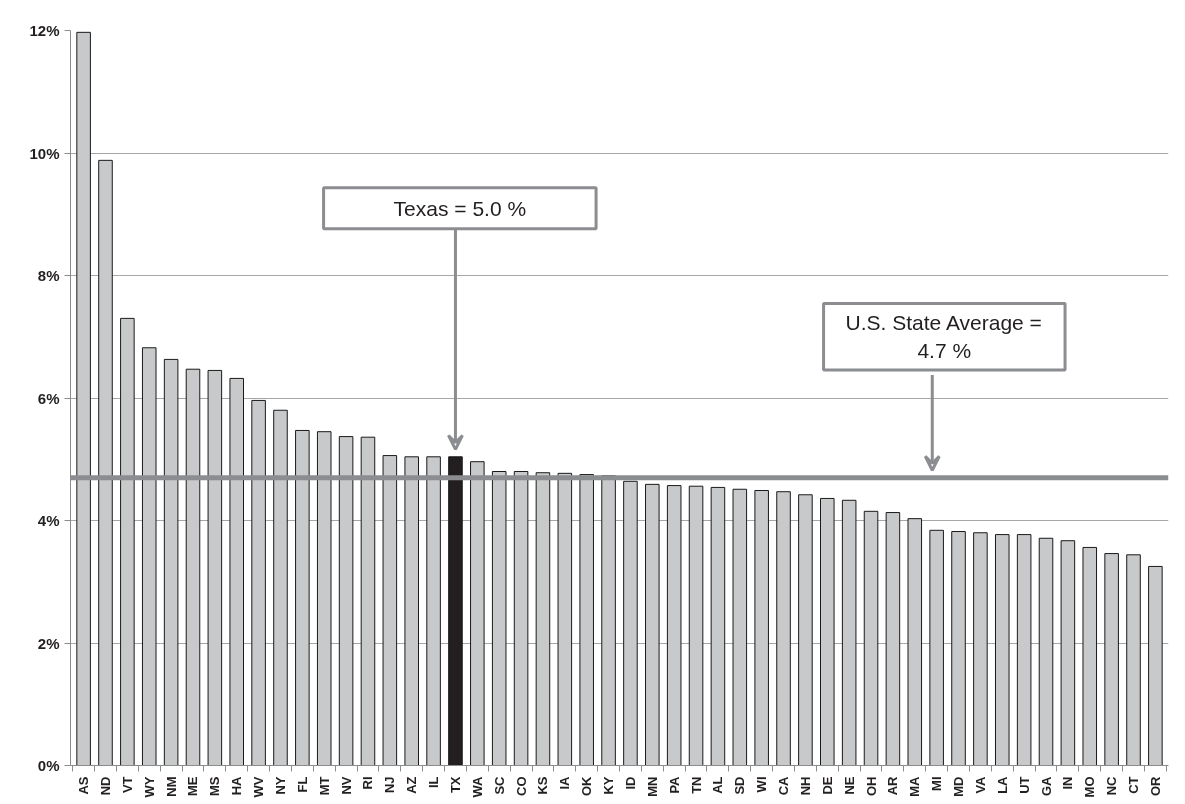 The height and width of the screenshot is (804, 1185). What do you see at coordinates (259, 787) in the screenshot?
I see `x-tick-label: WV` at bounding box center [259, 787].